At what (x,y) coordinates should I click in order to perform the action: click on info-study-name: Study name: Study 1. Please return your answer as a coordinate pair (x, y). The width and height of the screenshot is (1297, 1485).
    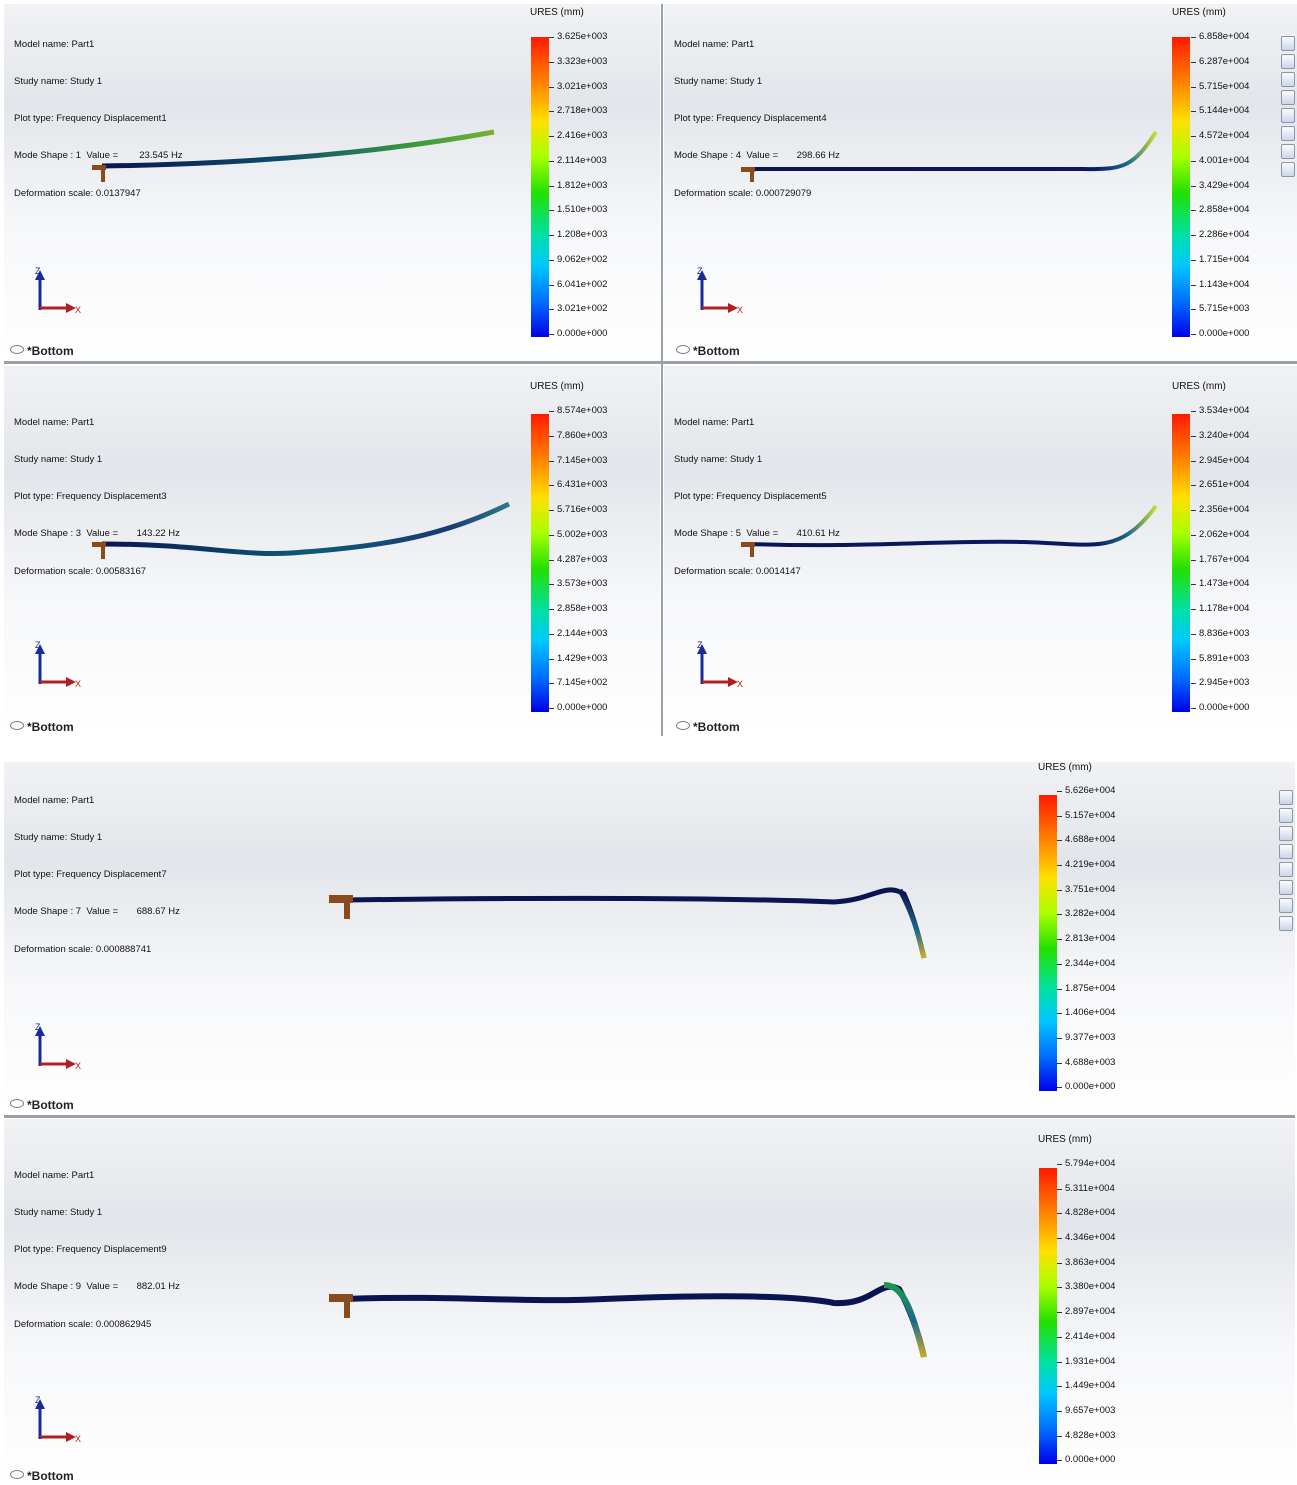
    Looking at the image, I should click on (718, 460).